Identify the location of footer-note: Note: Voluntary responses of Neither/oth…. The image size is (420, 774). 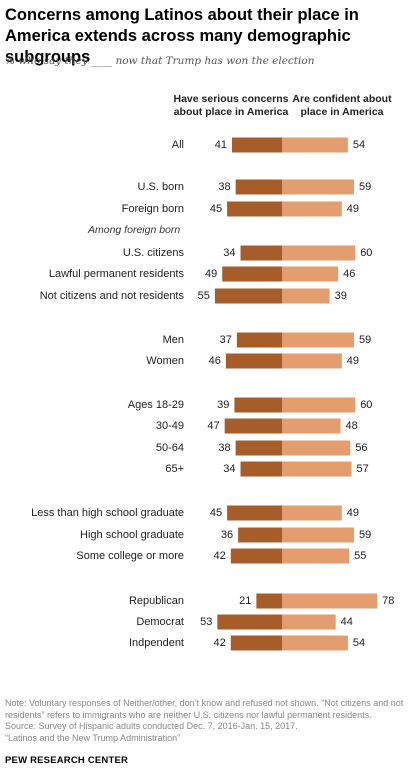
(204, 709).